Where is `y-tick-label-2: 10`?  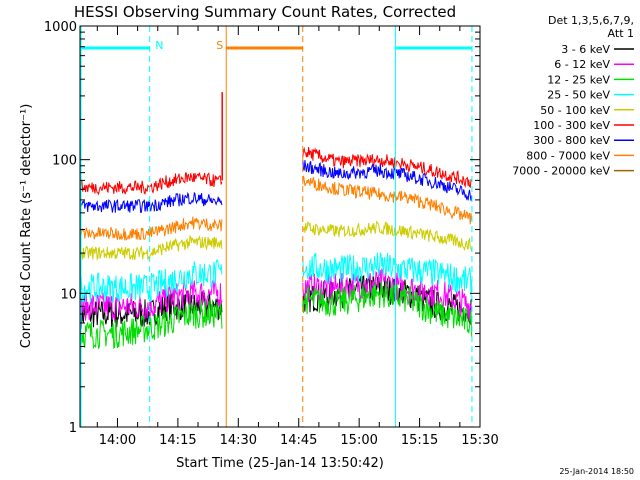 y-tick-label-2: 10 is located at coordinates (68, 294).